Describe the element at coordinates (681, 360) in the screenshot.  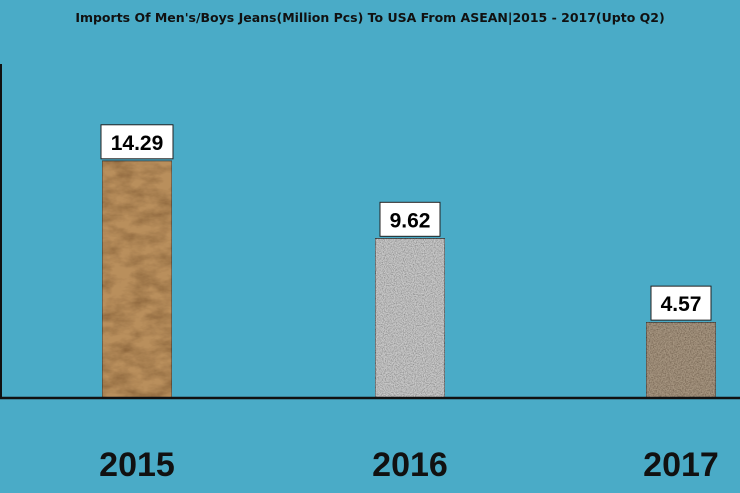
I see `bar-2017` at that location.